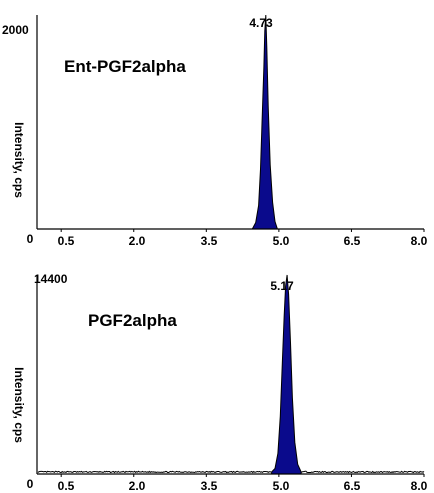  Describe the element at coordinates (227, 485) in the screenshot. I see `x-tick-labels-2: 0 0.5 2.0 3.5 5.0 6.5 8.0` at that location.